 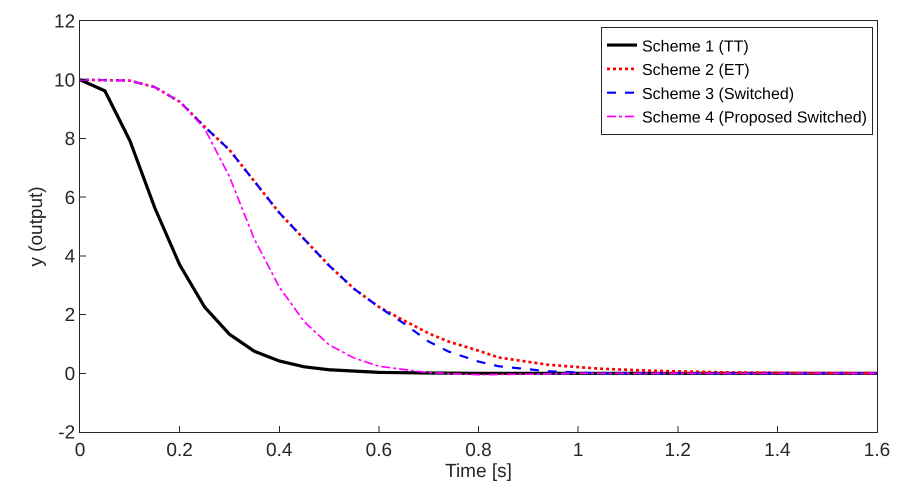 What do you see at coordinates (696, 71) in the screenshot?
I see `legend-label: Scheme 2 (ET)` at bounding box center [696, 71].